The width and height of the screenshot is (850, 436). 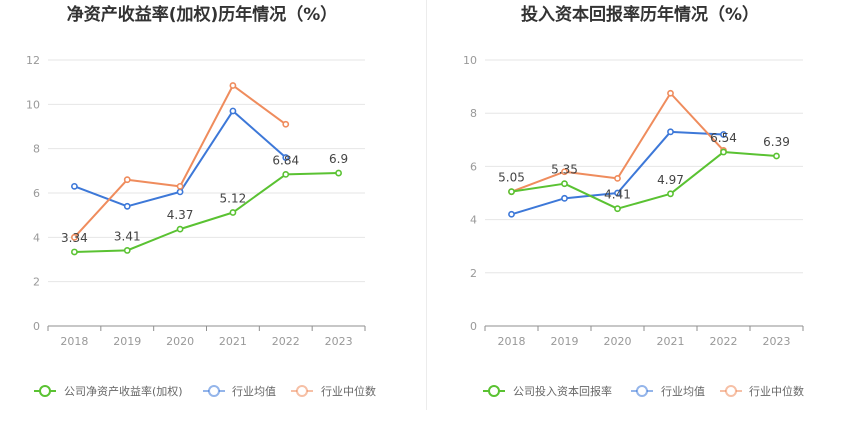 I want to click on data-label: 4.97, so click(x=670, y=180).